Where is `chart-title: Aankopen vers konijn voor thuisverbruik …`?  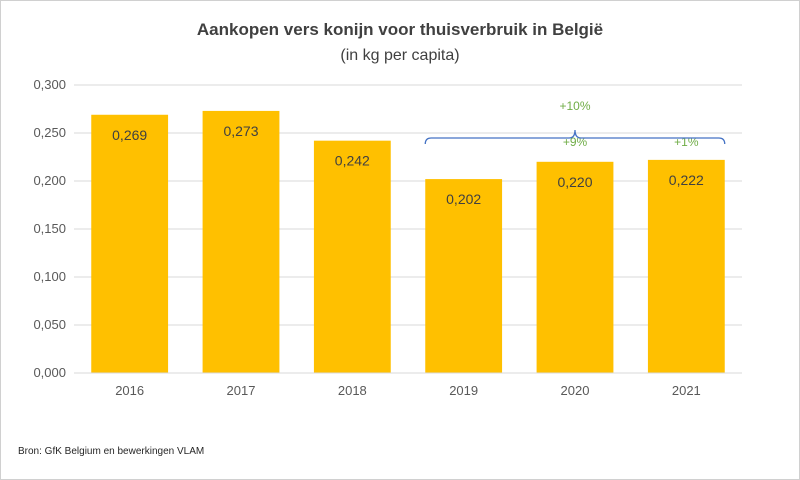 chart-title: Aankopen vers konijn voor thuisverbruik … is located at coordinates (400, 29).